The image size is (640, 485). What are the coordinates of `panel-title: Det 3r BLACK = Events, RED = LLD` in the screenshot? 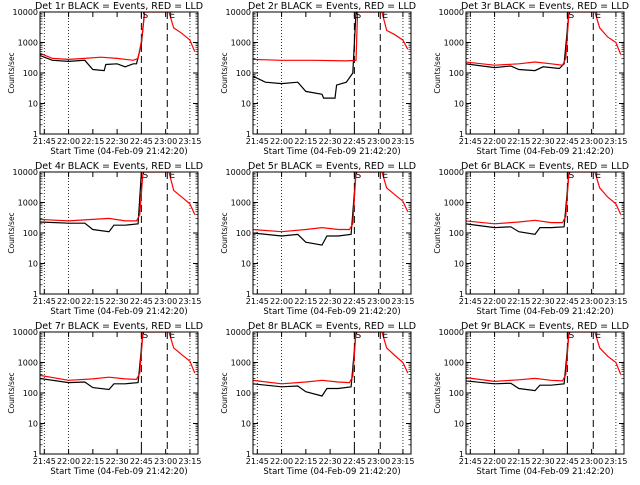 It's located at (545, 6).